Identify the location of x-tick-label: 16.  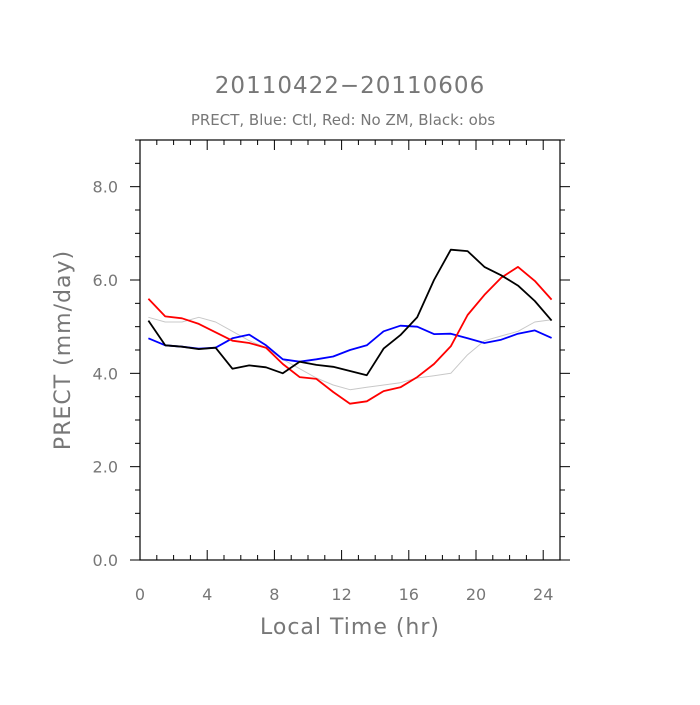
(409, 594).